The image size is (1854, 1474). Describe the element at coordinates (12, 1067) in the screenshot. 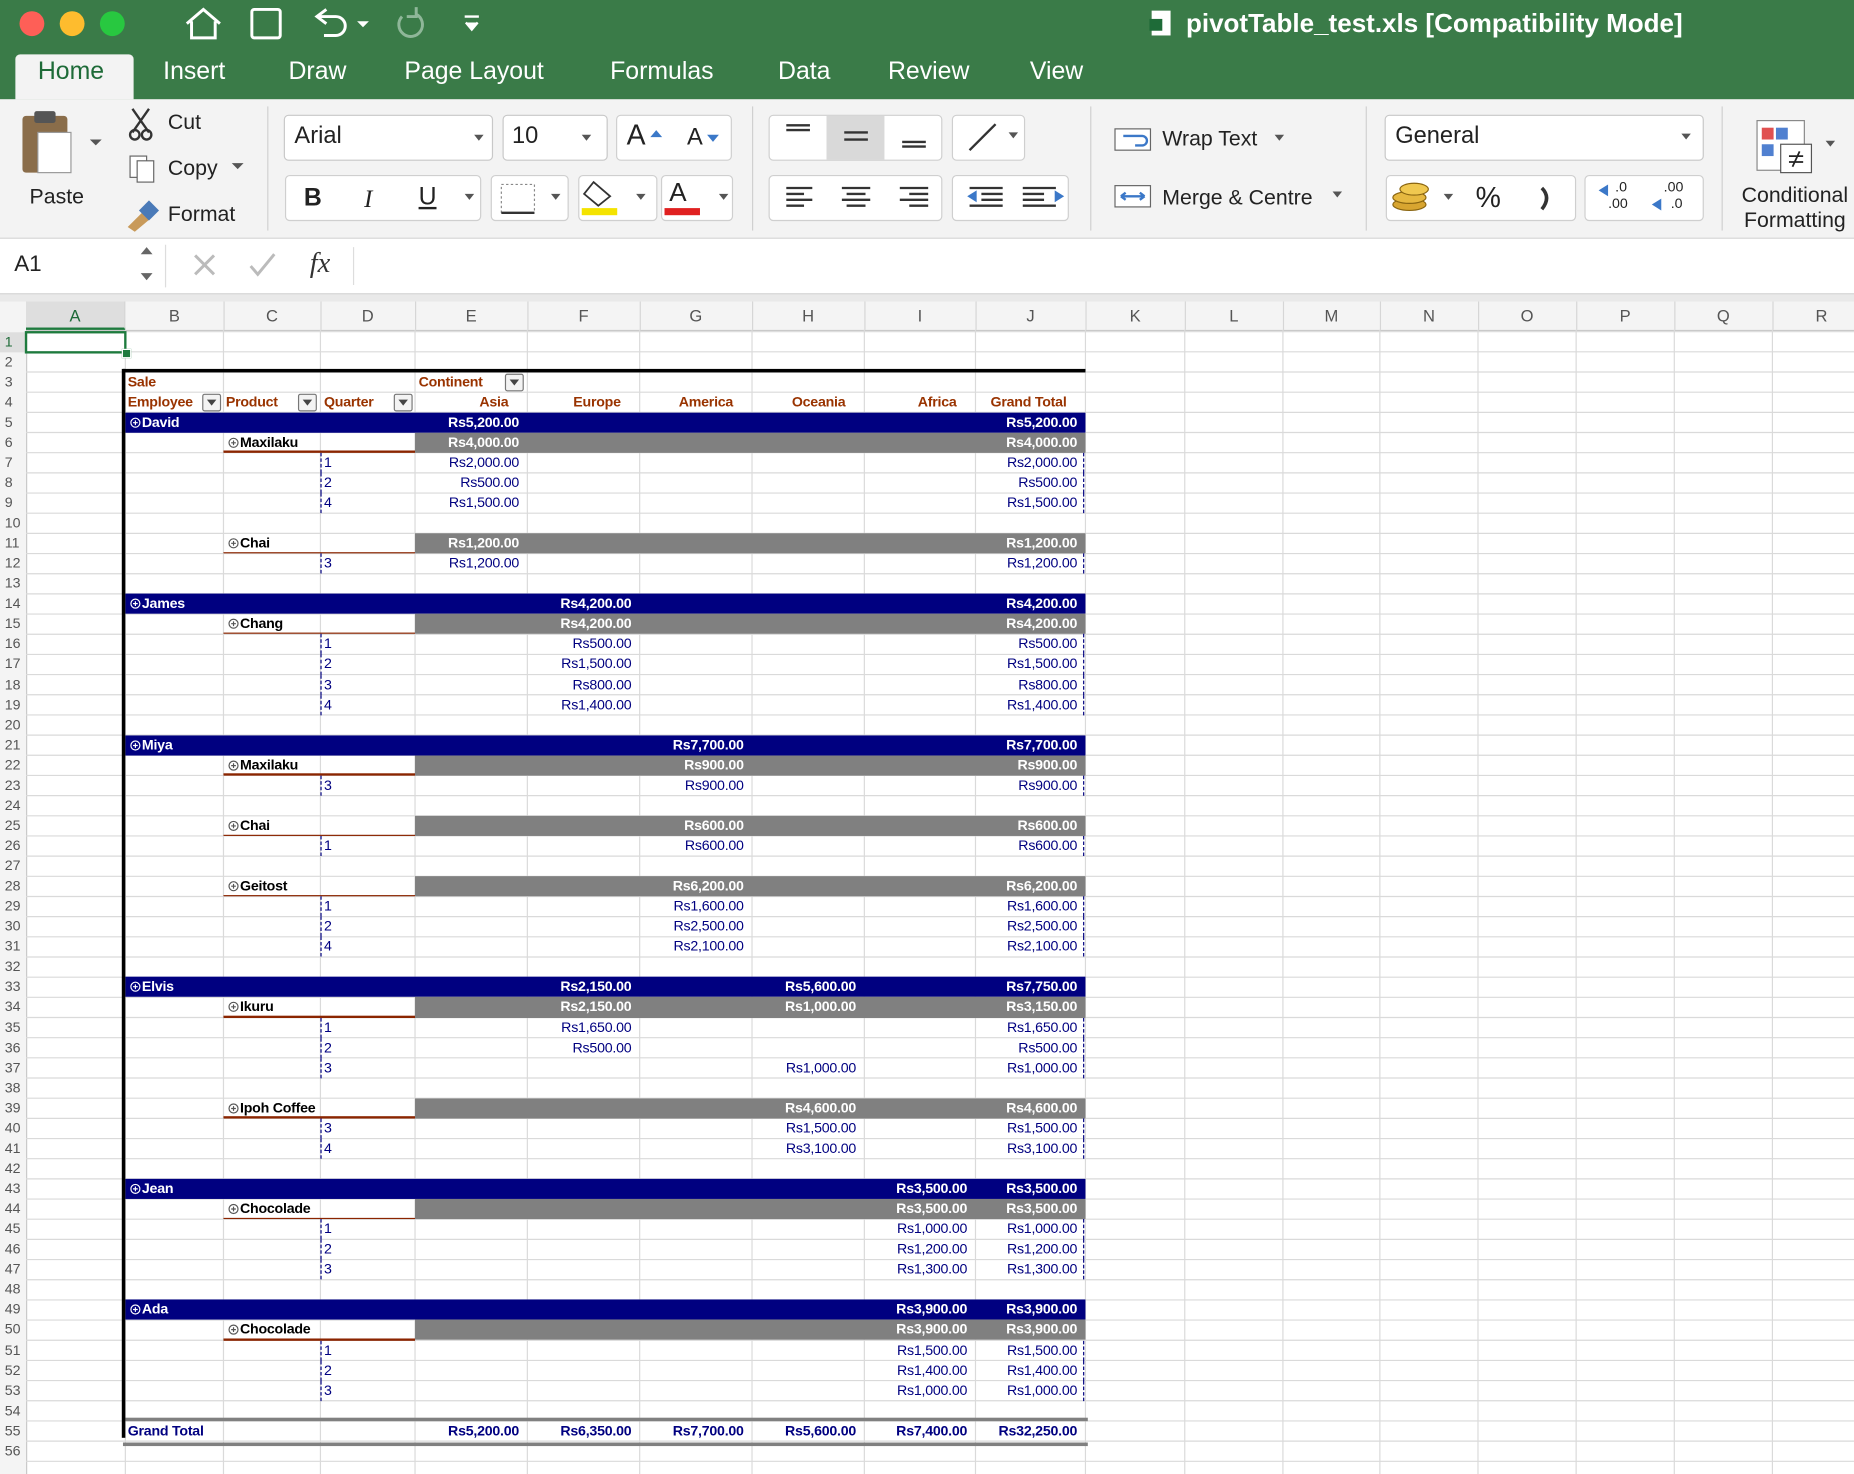

I see `row-header: 37` at that location.